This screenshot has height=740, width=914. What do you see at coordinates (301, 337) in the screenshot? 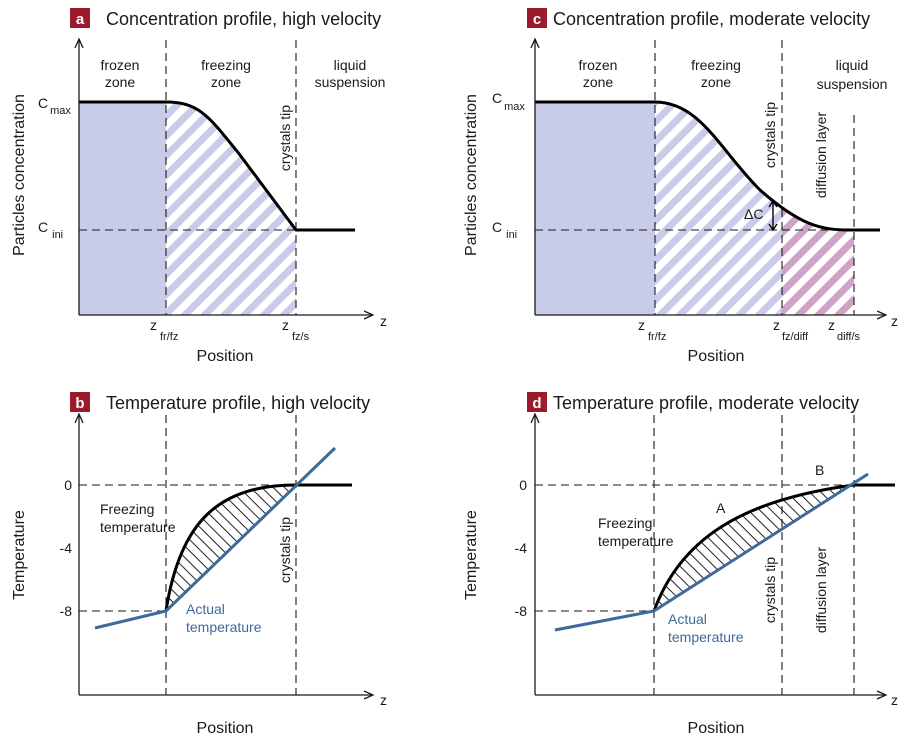
I see `subscript: fz/s` at bounding box center [301, 337].